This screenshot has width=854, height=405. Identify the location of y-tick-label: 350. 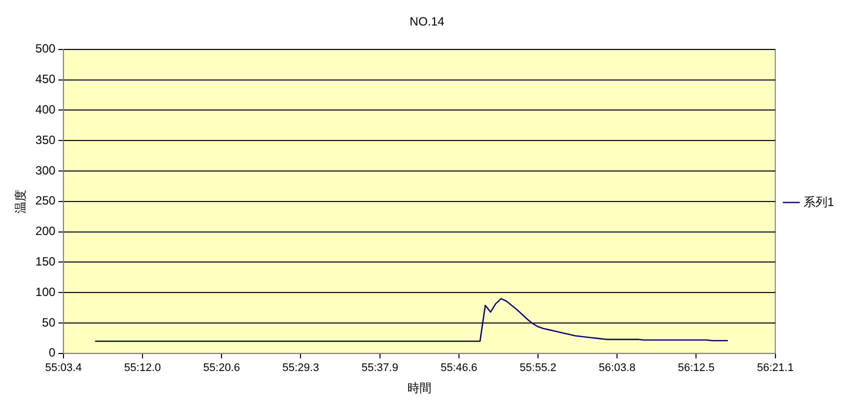
(45, 139).